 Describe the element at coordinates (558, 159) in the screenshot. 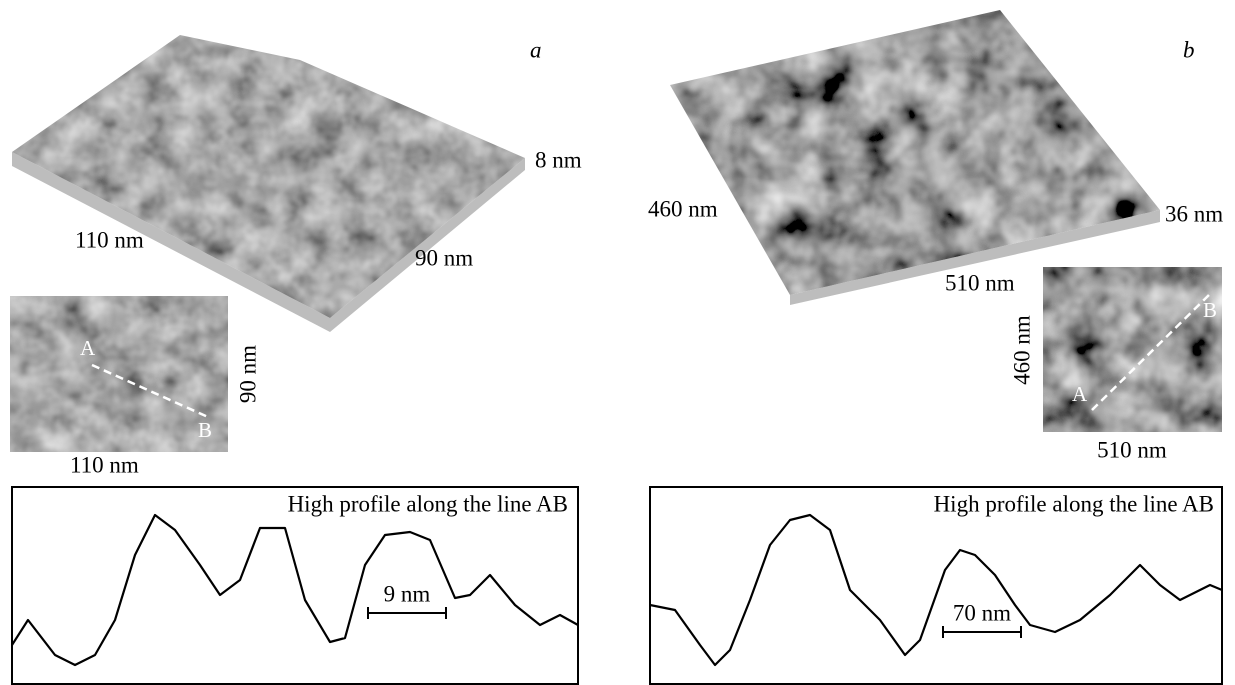

I see `height-label: 8 nm` at that location.